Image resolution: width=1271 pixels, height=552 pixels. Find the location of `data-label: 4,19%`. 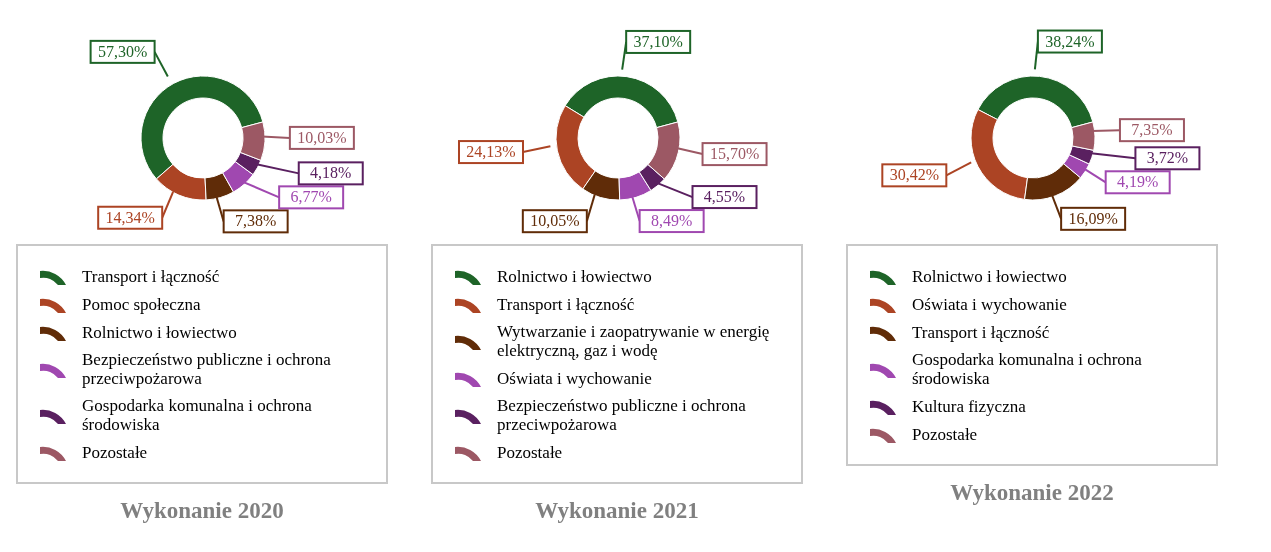

data-label: 4,19% is located at coordinates (1138, 182).